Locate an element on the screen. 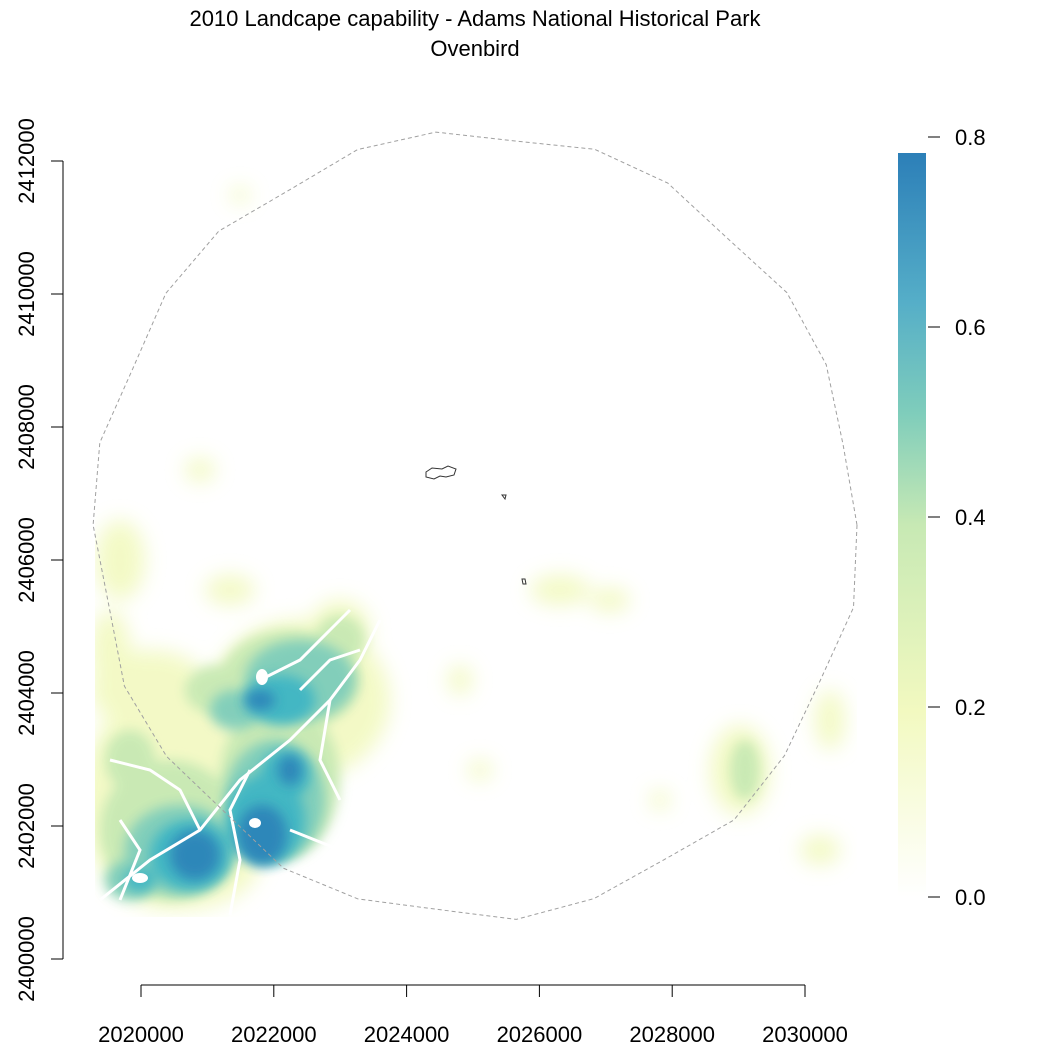 The height and width of the screenshot is (1050, 1050). stream-network is located at coordinates (240, 762).